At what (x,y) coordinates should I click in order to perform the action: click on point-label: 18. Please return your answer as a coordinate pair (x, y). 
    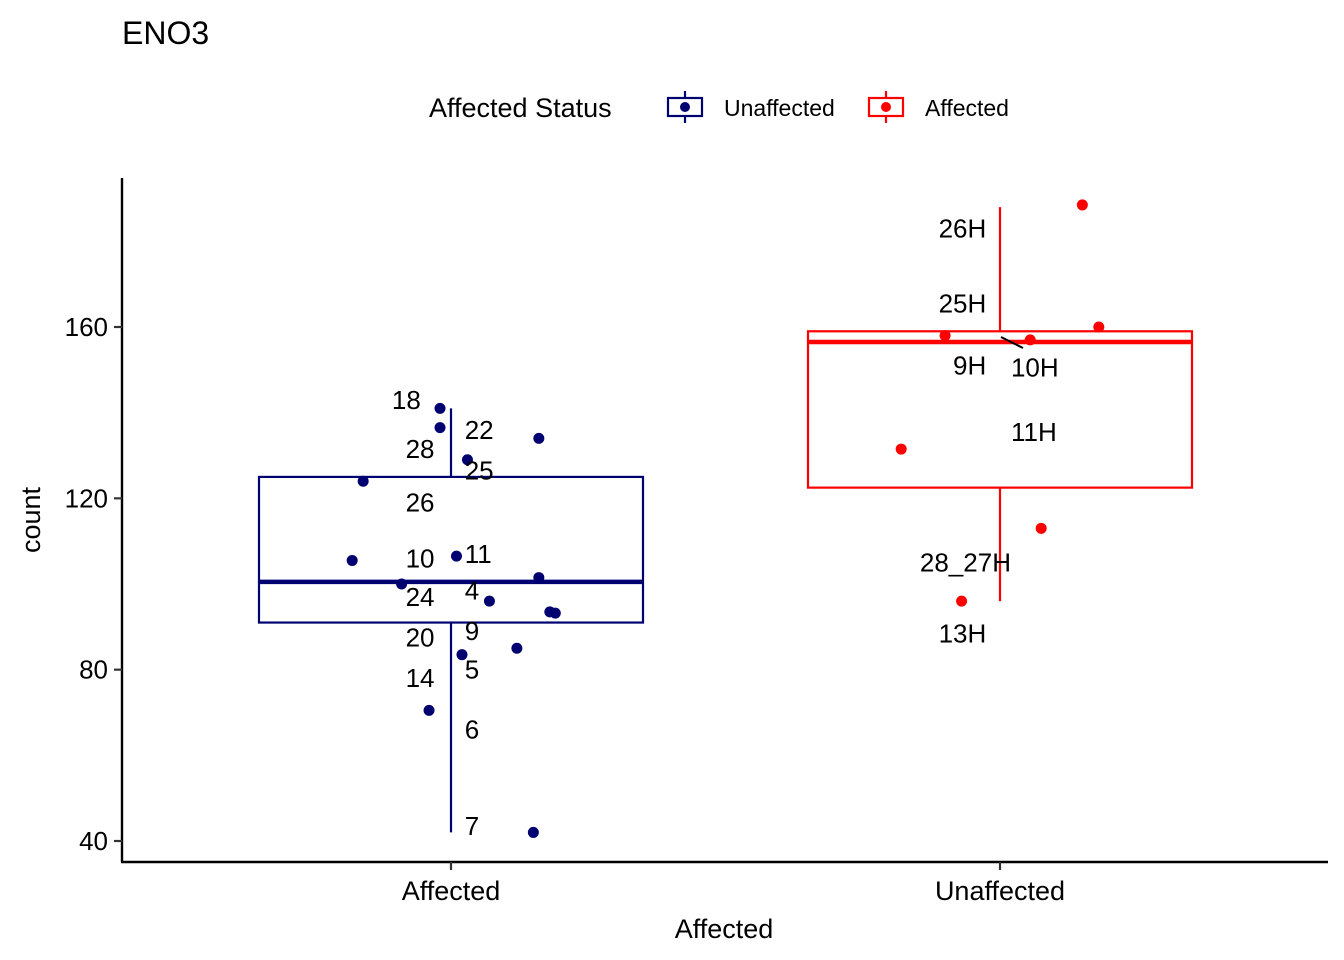
    Looking at the image, I should click on (406, 400).